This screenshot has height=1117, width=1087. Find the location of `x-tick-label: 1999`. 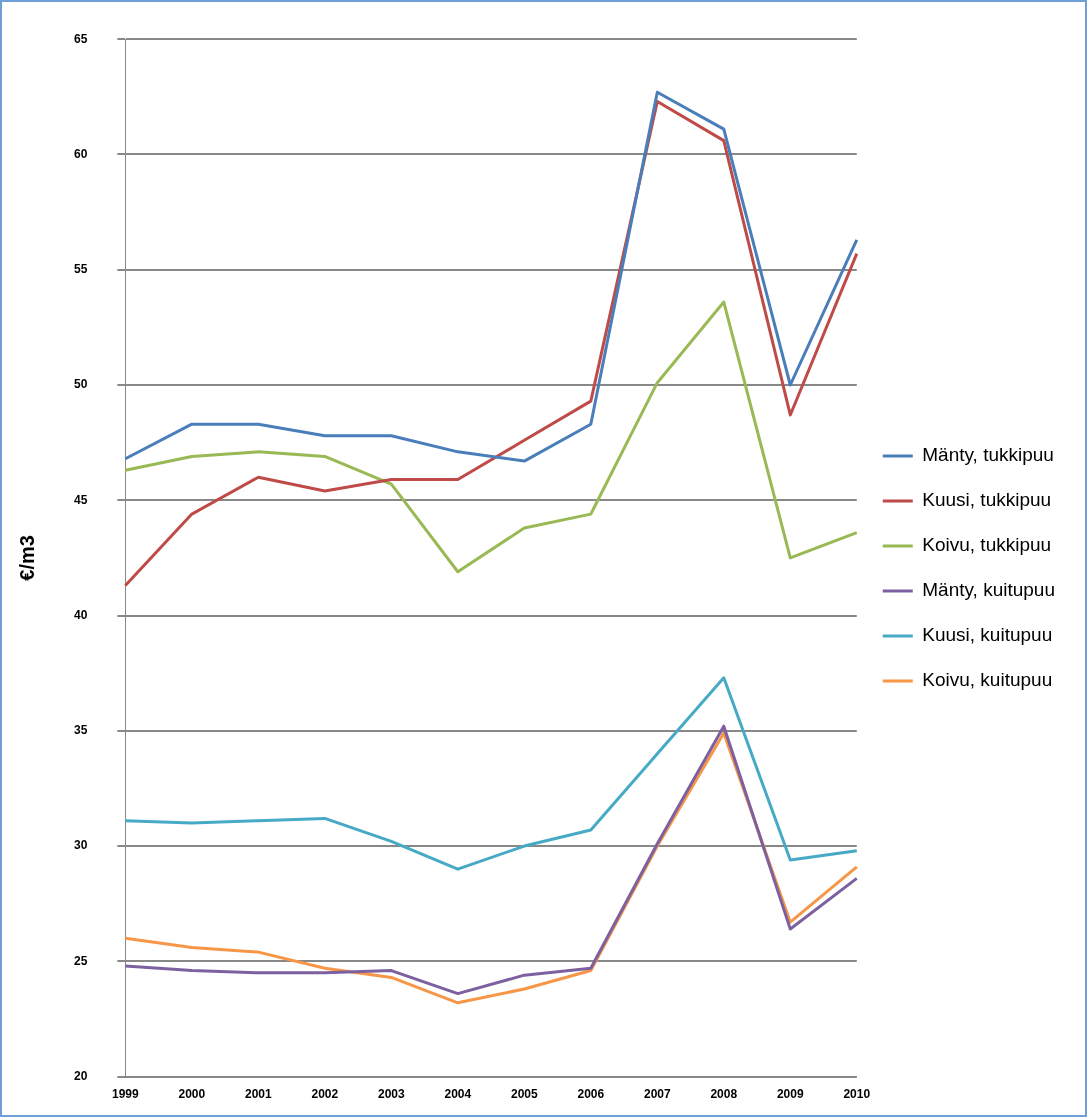

x-tick-label: 1999 is located at coordinates (126, 1094).